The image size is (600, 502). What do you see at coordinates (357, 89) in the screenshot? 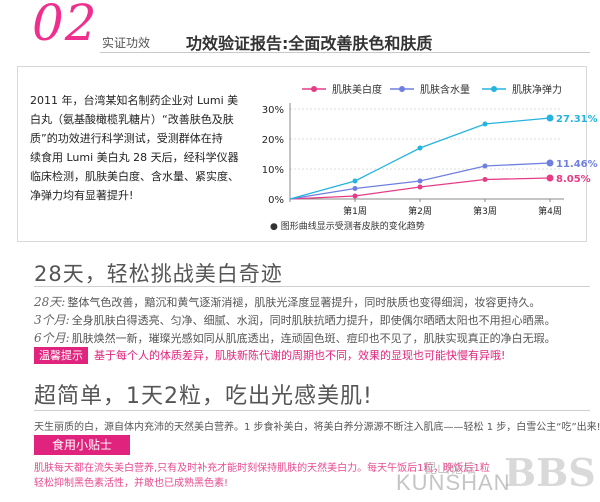
I see `legend-label: 肌肤美白度` at bounding box center [357, 89].